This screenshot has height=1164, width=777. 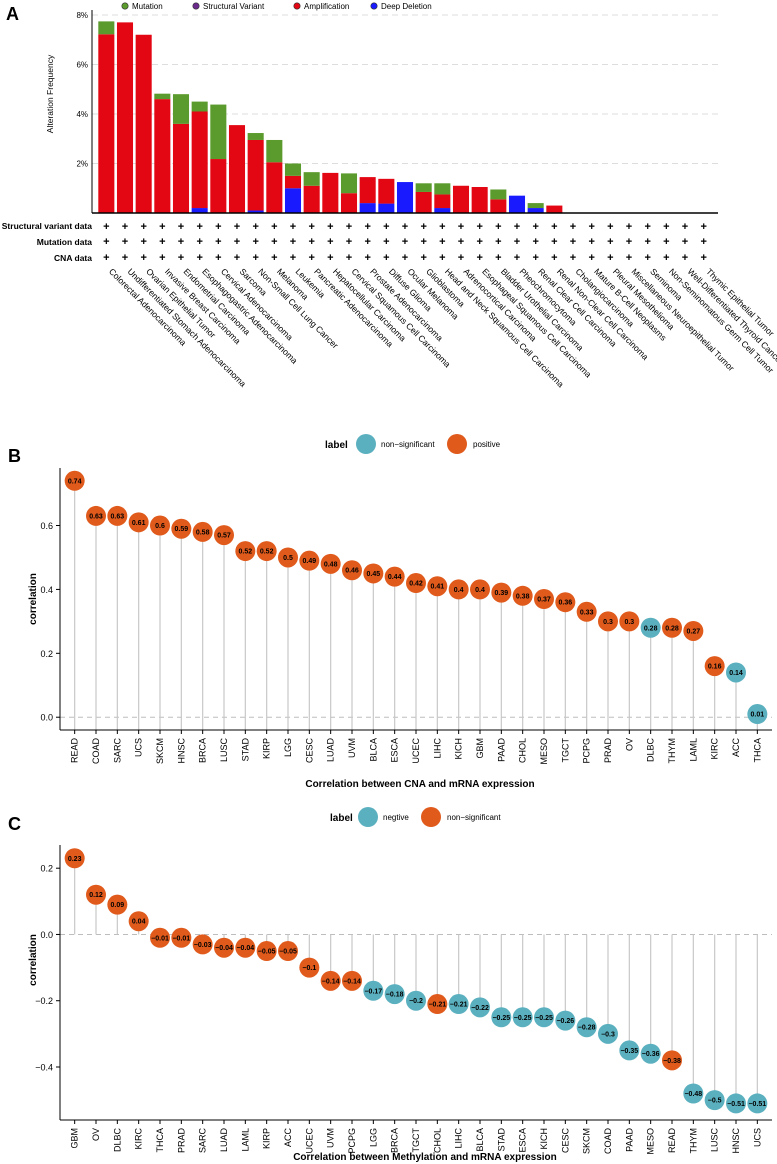 I want to click on panel-c-point-label: −0.03, so click(x=203, y=945).